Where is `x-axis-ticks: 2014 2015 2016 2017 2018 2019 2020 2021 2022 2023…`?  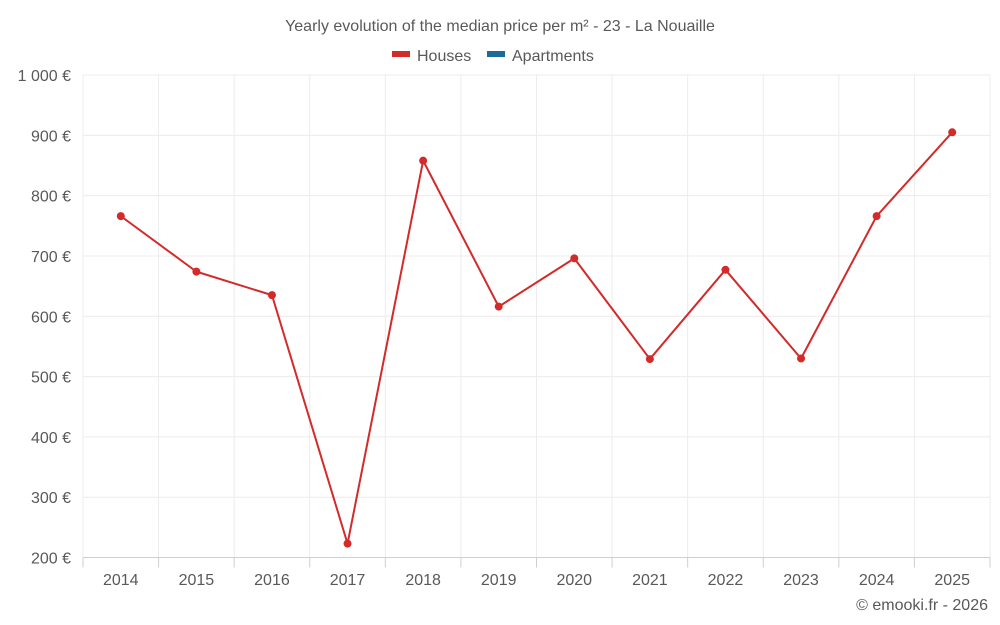 x-axis-ticks: 2014 2015 2016 2017 2018 2019 2020 2021 2022 2023… is located at coordinates (536, 573).